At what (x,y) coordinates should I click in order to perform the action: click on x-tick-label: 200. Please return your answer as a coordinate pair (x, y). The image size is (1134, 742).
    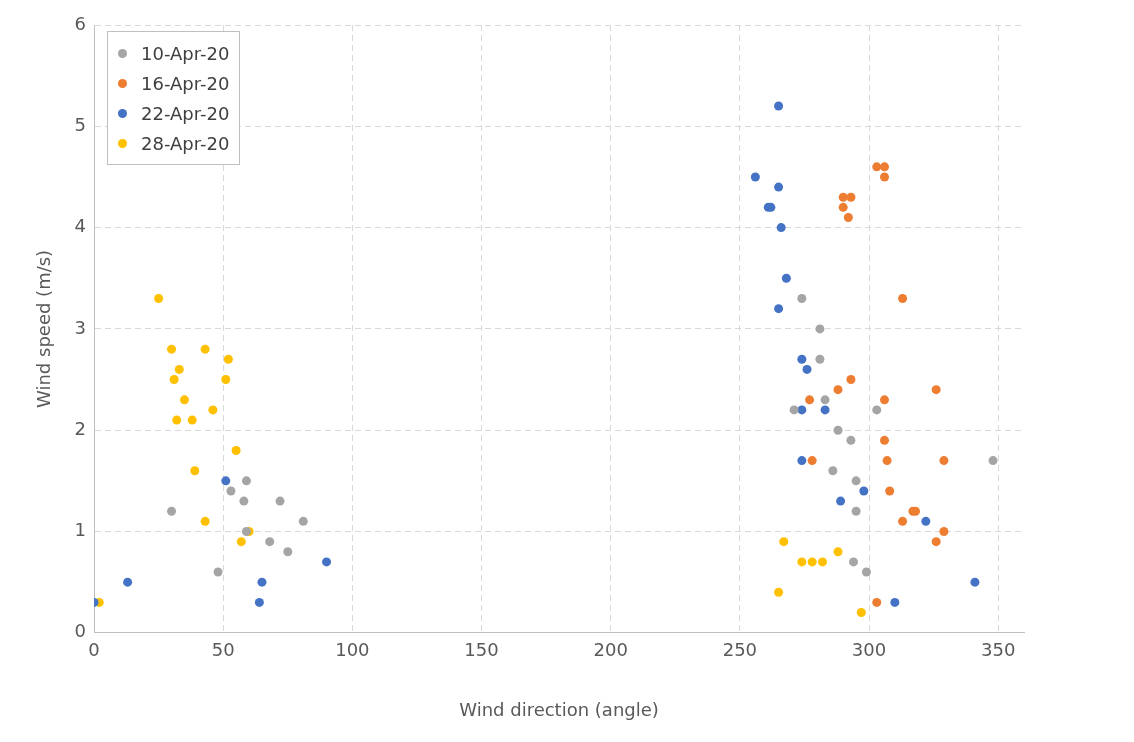
    Looking at the image, I should click on (610, 650).